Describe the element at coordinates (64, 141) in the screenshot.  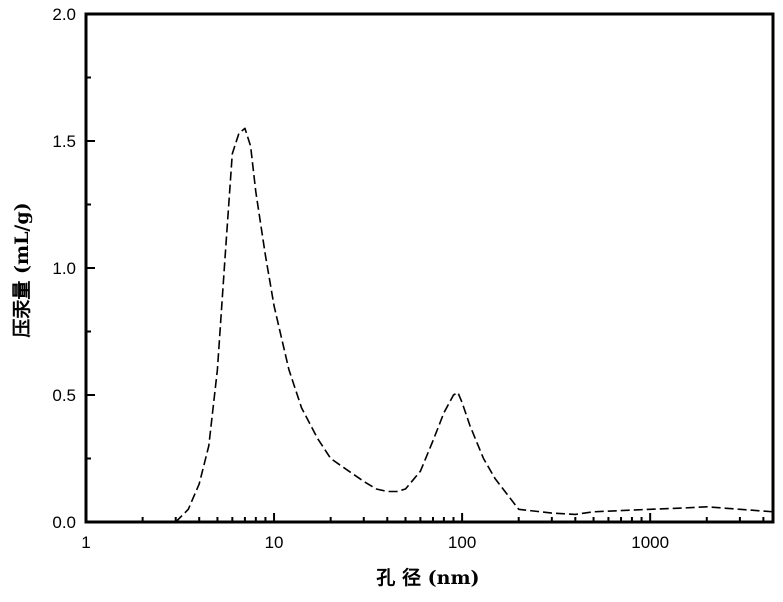
I see `y-tick-label: 1.5` at that location.